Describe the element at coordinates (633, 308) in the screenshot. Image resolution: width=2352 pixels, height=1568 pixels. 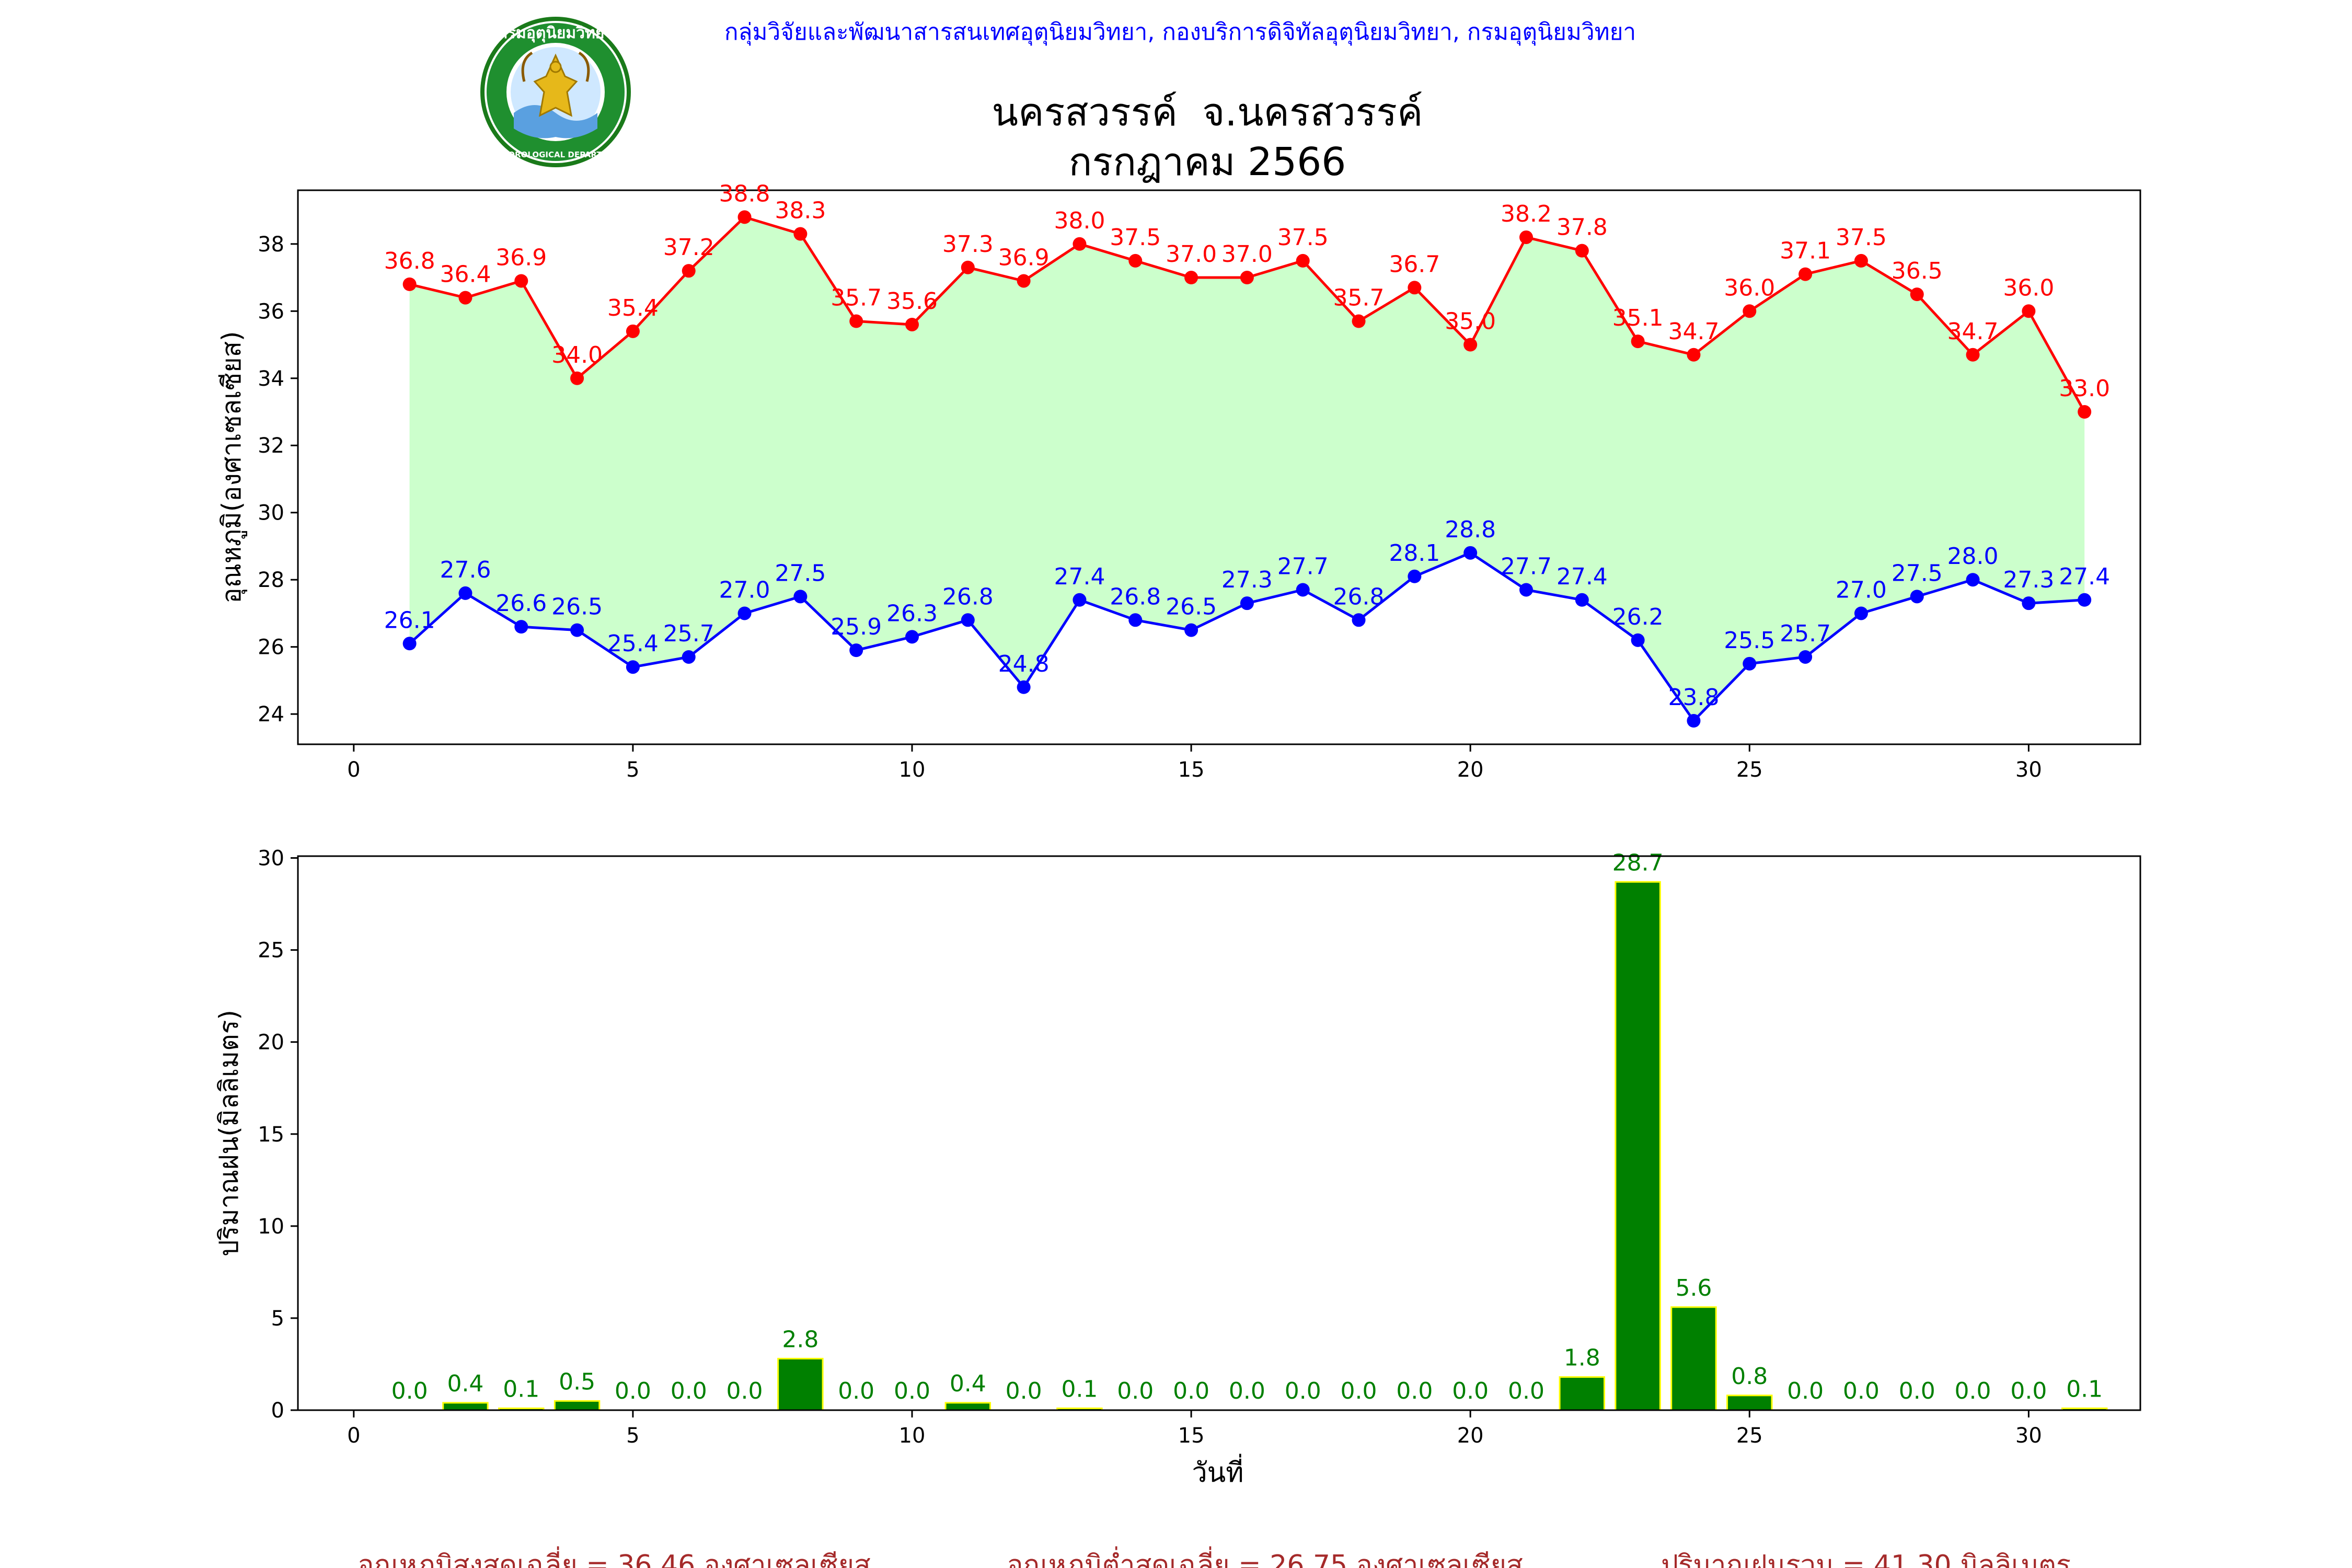
I see `max-temperature-data-label: 35.4` at that location.